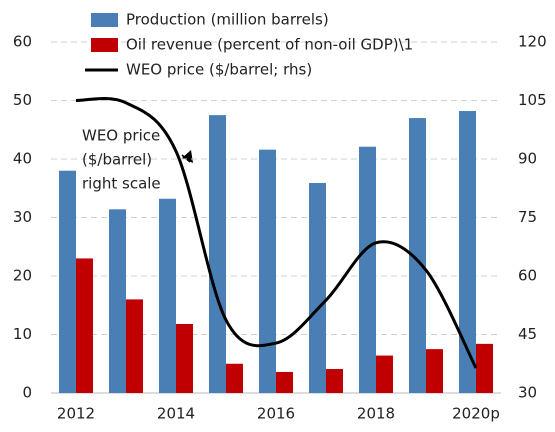 Image resolution: width=555 pixels, height=432 pixels. What do you see at coordinates (76, 414) in the screenshot?
I see `x-tick-label: 2012` at bounding box center [76, 414].